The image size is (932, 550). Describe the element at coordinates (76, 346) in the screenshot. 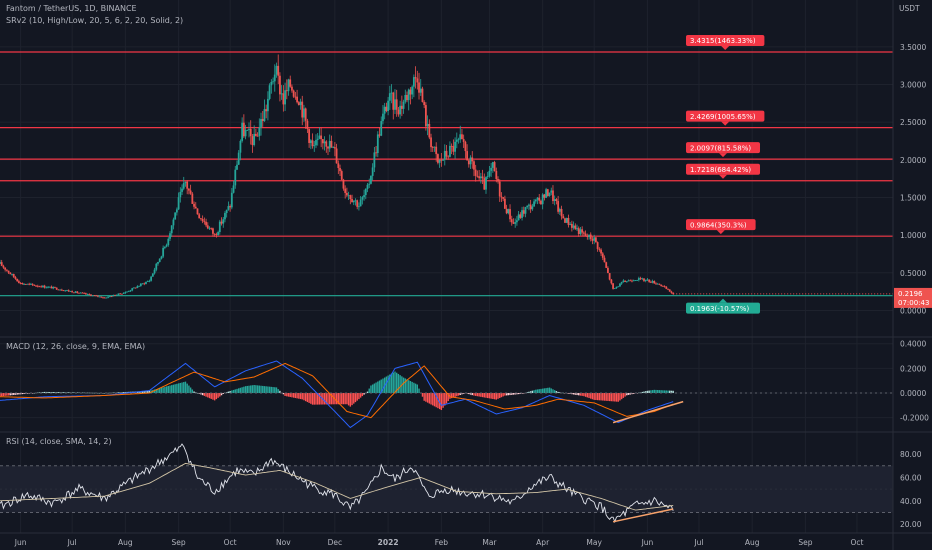

I see `macd-legend: MACD (12, 26, close, 9, EMA, EMA)` at that location.